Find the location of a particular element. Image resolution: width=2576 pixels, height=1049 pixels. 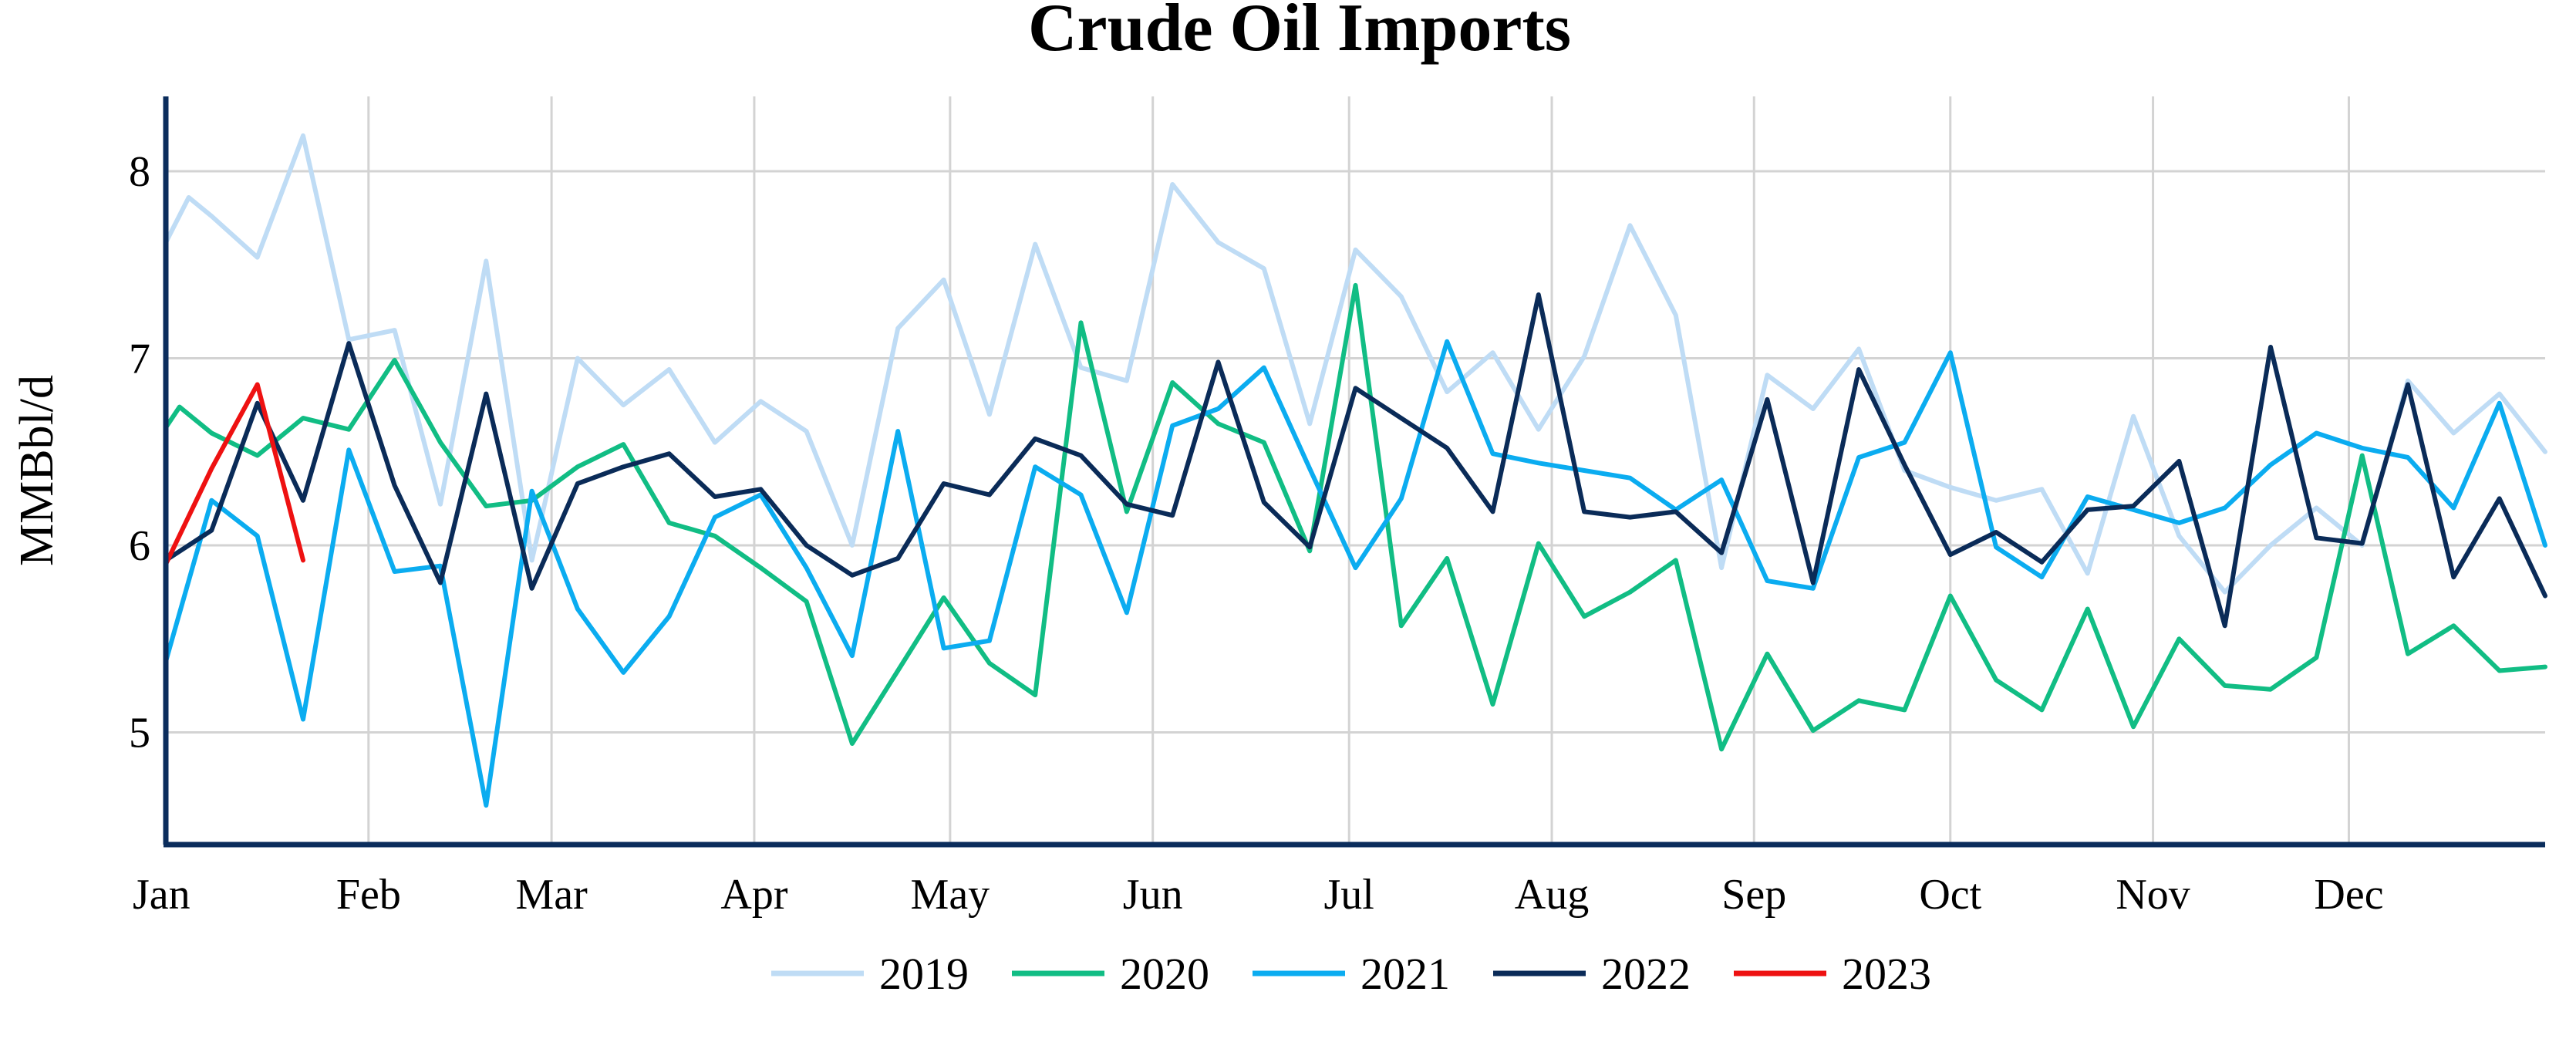

x-tick-label-dec: Dec is located at coordinates (2348, 895).